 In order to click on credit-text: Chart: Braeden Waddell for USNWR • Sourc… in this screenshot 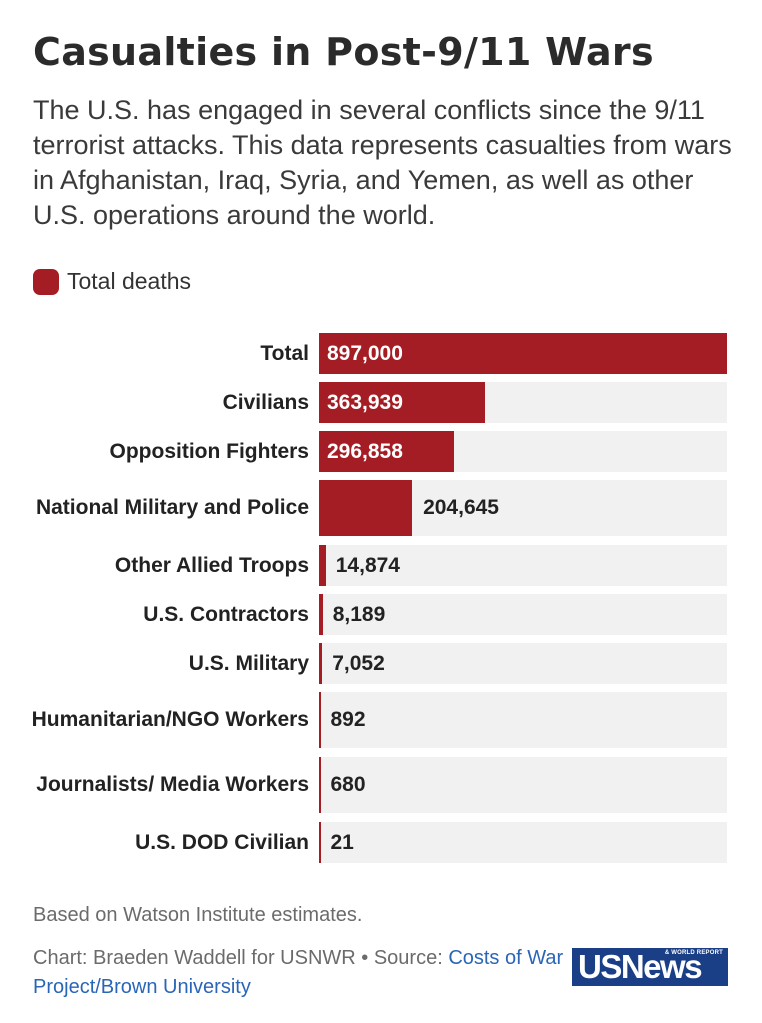, I will do `click(241, 958)`.